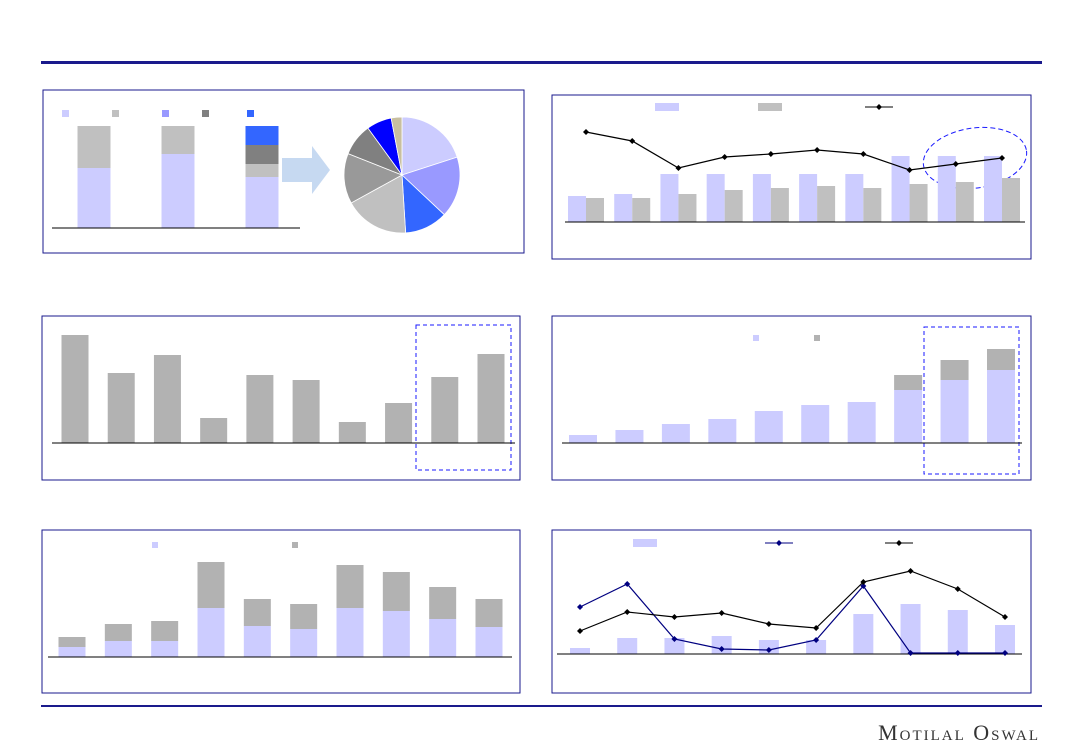 The image size is (1083, 750). Describe the element at coordinates (541, 706) in the screenshot. I see `bottom-rule` at that location.